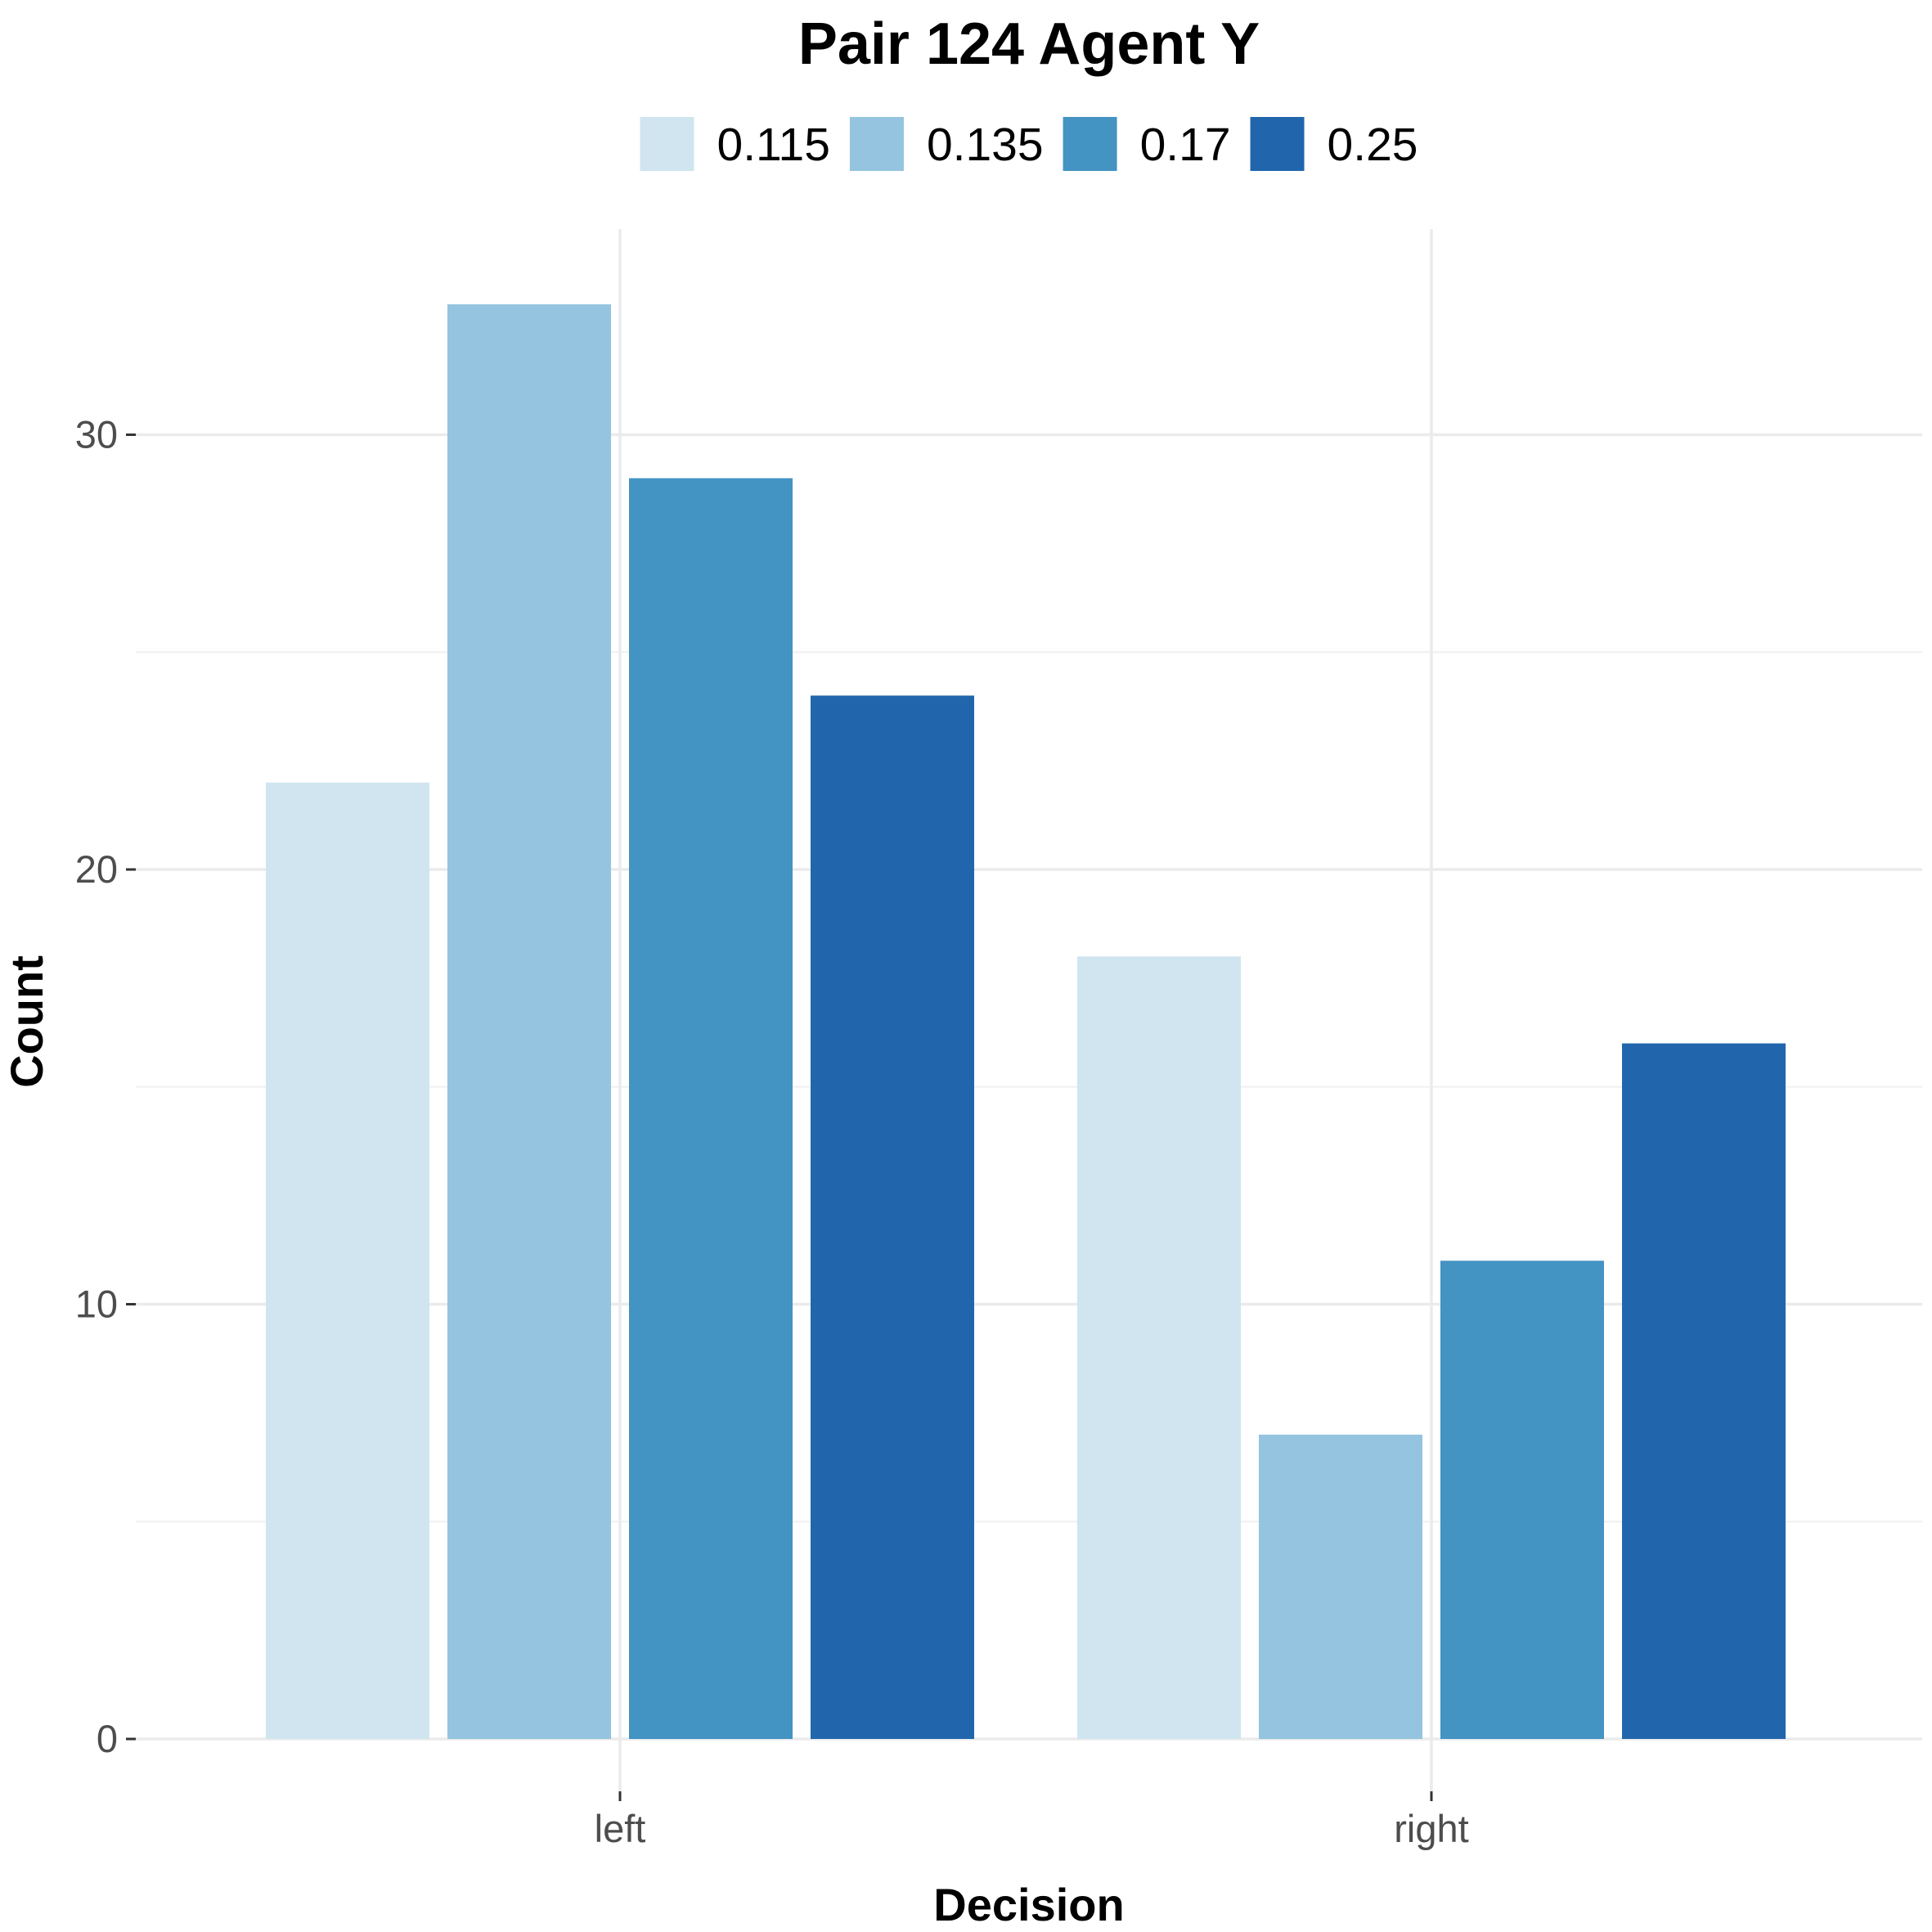 Image resolution: width=1932 pixels, height=1932 pixels. I want to click on bar-left-0.115, so click(347, 1261).